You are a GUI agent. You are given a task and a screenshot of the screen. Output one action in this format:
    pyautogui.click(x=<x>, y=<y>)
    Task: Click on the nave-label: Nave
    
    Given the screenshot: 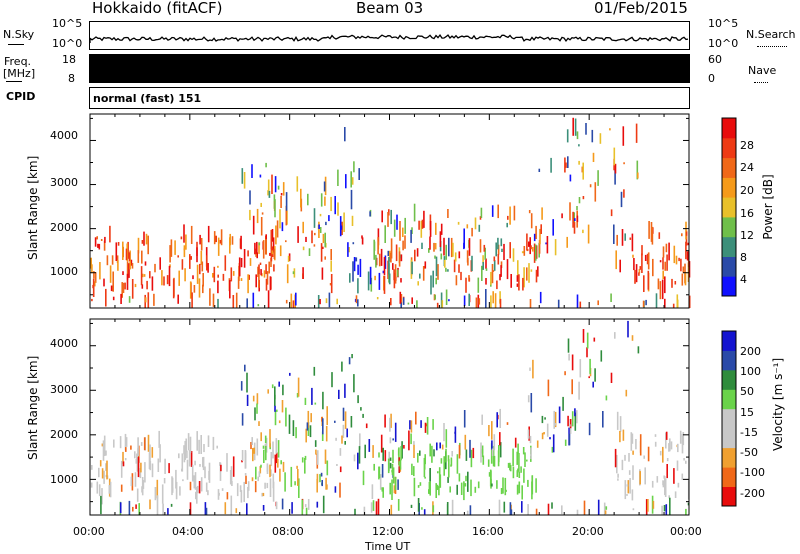 What is the action you would take?
    pyautogui.click(x=762, y=70)
    